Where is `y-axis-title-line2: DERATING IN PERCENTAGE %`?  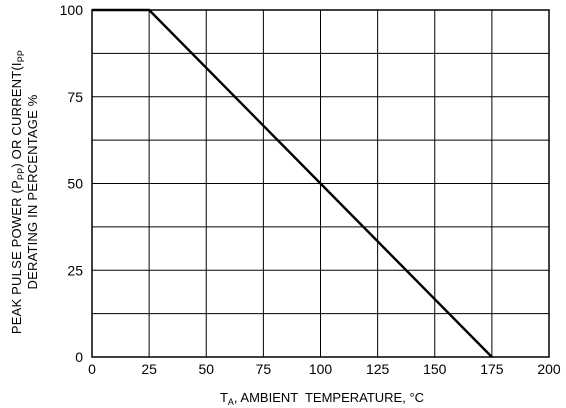
y-axis-title-line2: DERATING IN PERCENTAGE % is located at coordinates (32, 191).